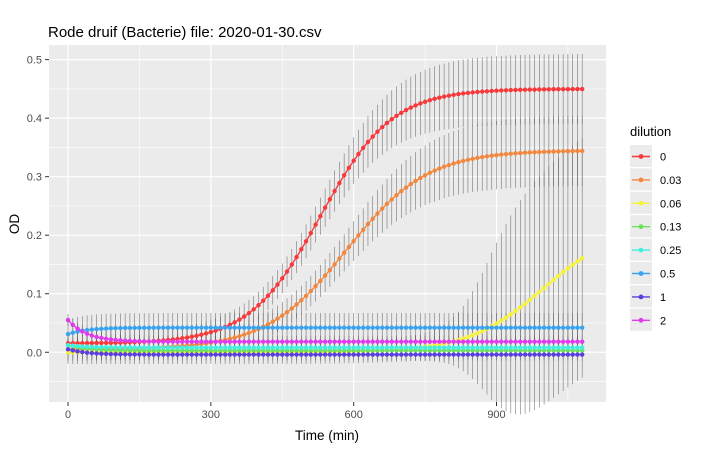 This screenshot has width=721, height=454. What do you see at coordinates (670, 181) in the screenshot?
I see `legend-label: 0.03` at bounding box center [670, 181].